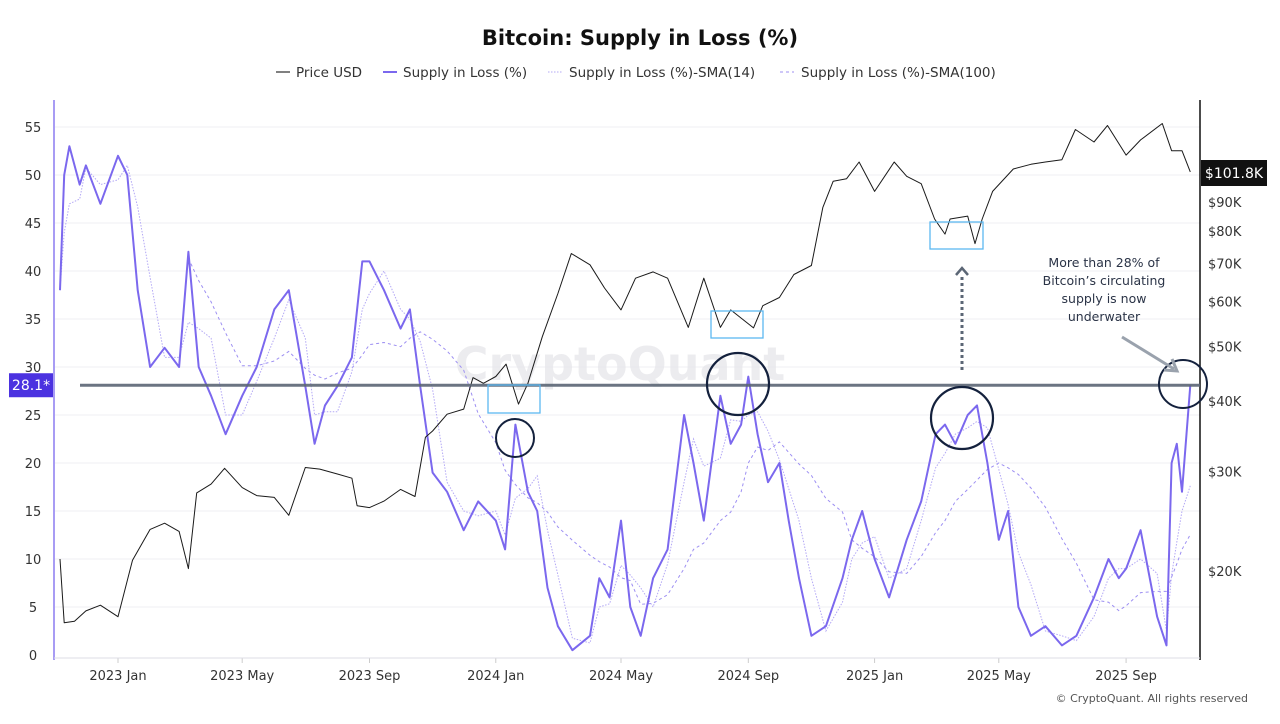 The width and height of the screenshot is (1280, 724). I want to click on threshold-label: 28.1*, so click(31, 385).